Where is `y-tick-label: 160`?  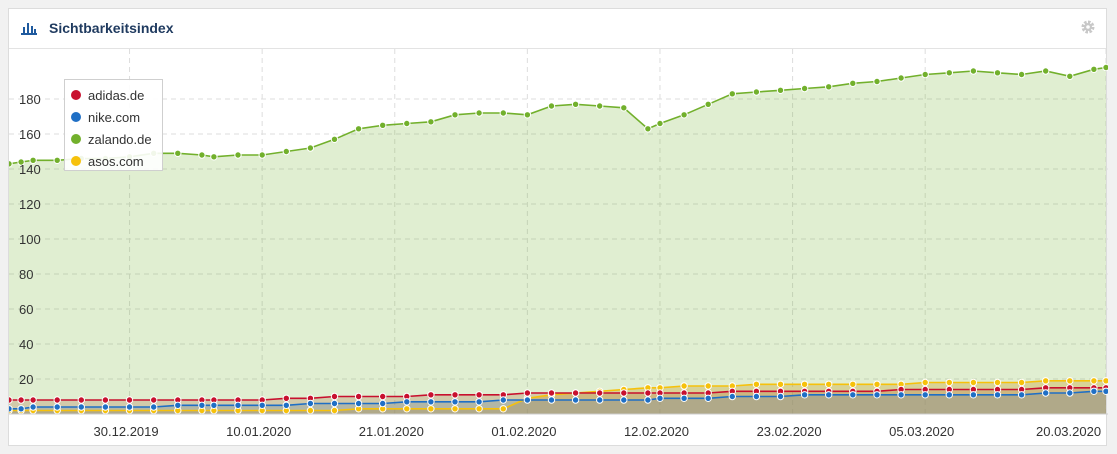 y-tick-label: 160 is located at coordinates (30, 134).